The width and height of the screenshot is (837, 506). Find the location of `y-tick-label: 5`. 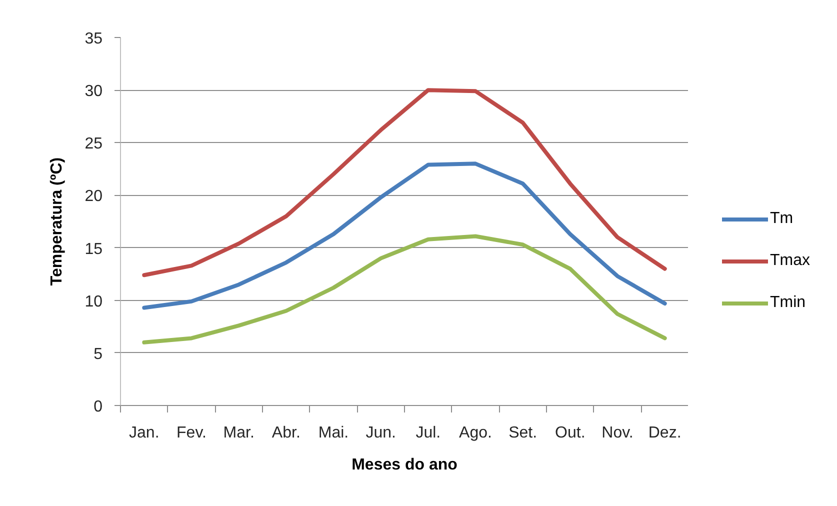

y-tick-label: 5 is located at coordinates (98, 354).